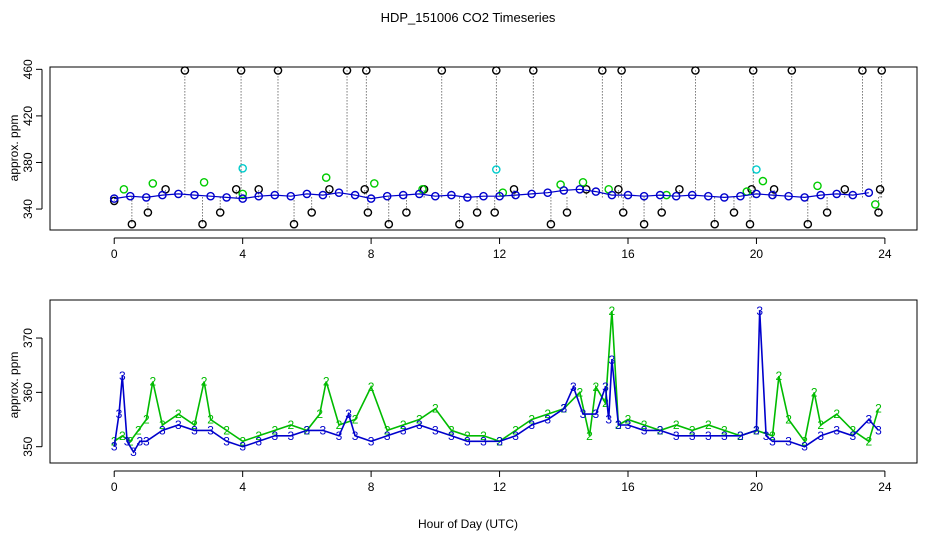 This screenshot has height=540, width=936. Describe the element at coordinates (28, 69) in the screenshot. I see `top-y-tick-label: 460` at that location.